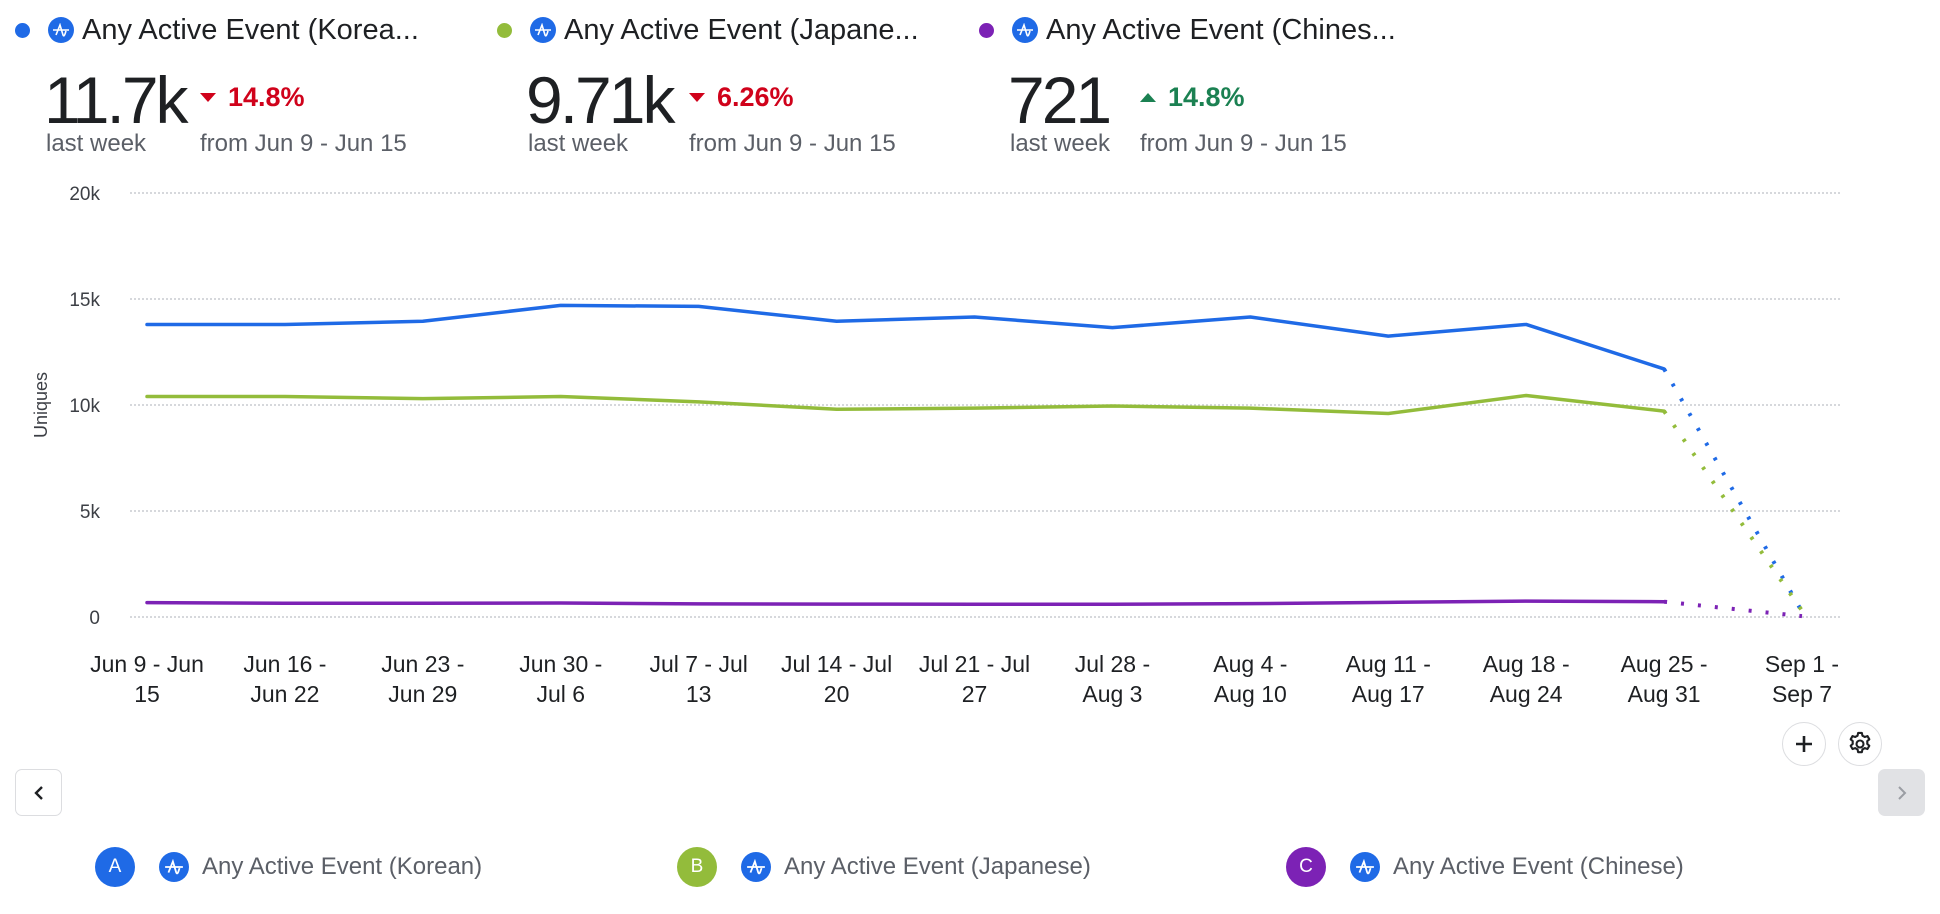 The height and width of the screenshot is (914, 1940). What do you see at coordinates (1060, 100) in the screenshot?
I see `metric-value: 721` at bounding box center [1060, 100].